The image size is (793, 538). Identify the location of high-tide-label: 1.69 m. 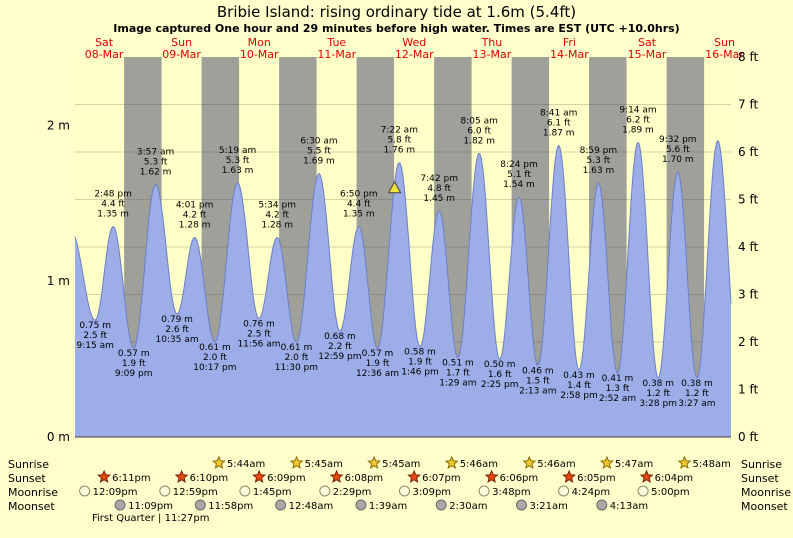
(319, 162).